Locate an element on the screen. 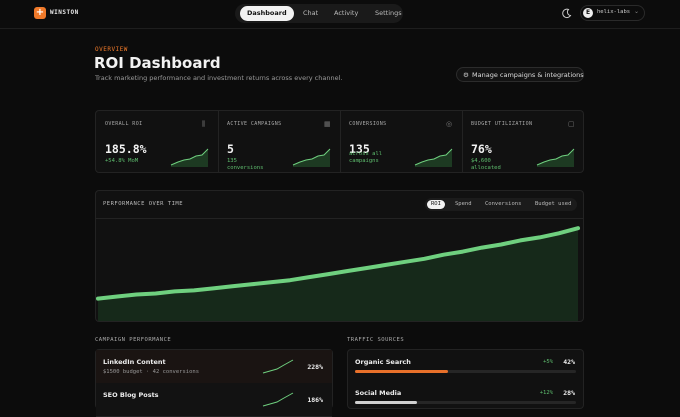  kpi-icon: ▦ is located at coordinates (327, 124).